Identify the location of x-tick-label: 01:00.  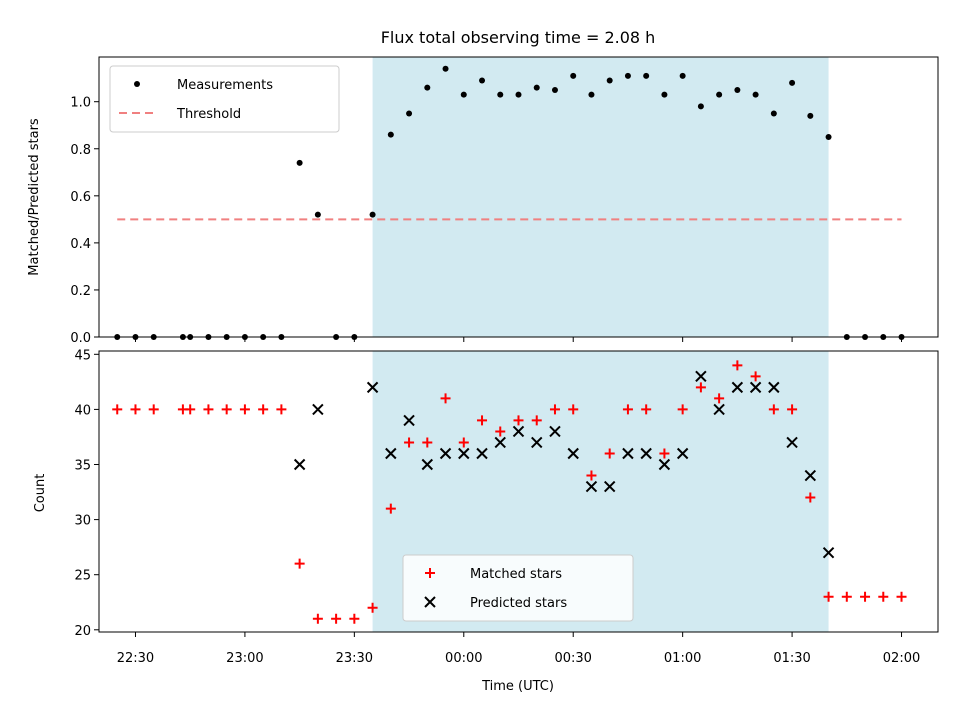
(682, 658).